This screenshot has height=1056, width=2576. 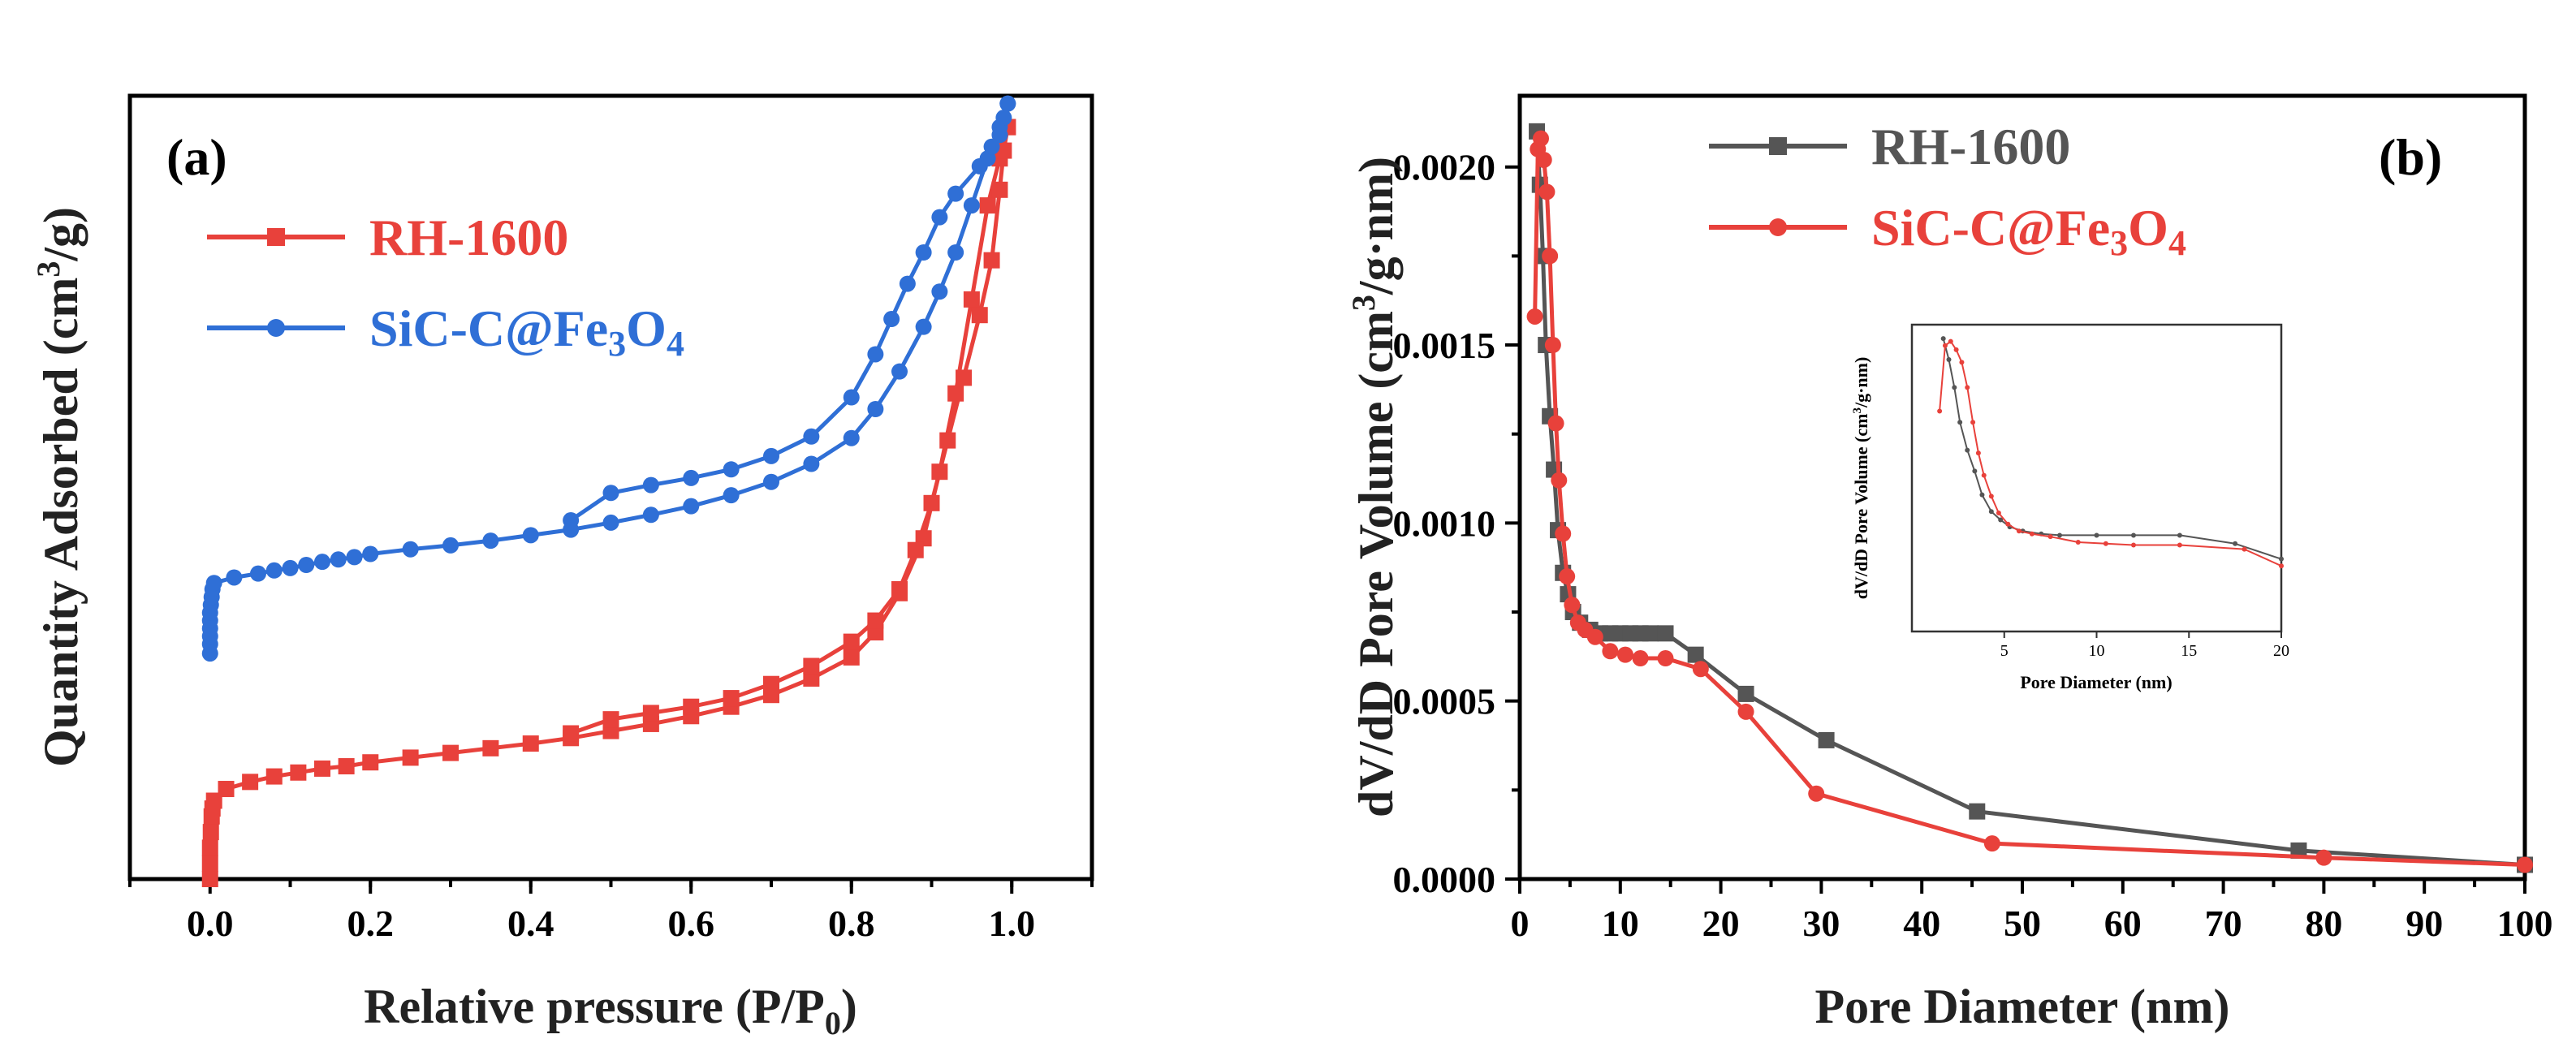 What do you see at coordinates (530, 923) in the screenshot?
I see `x-tick-label-a: 0.4` at bounding box center [530, 923].